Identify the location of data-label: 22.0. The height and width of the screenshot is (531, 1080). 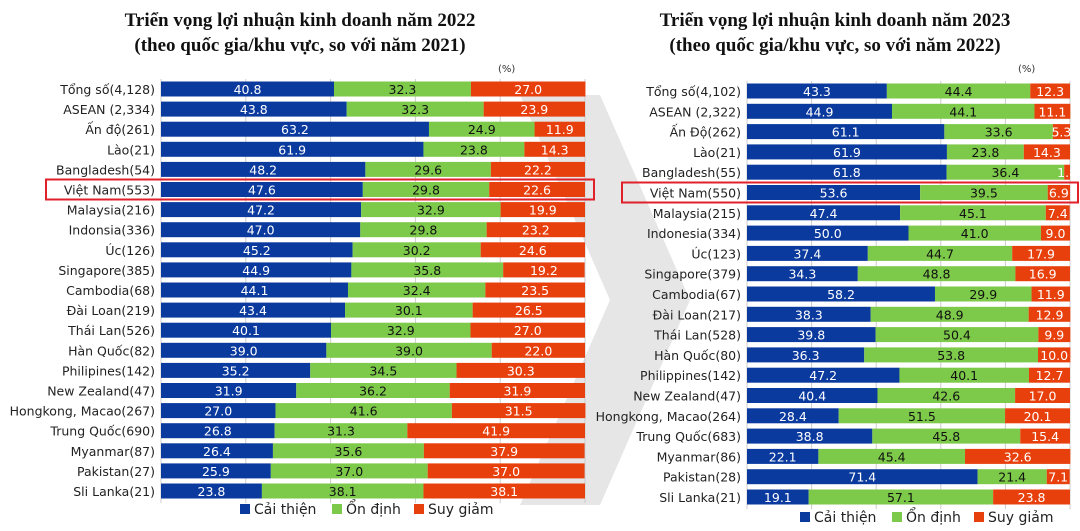
(538, 350).